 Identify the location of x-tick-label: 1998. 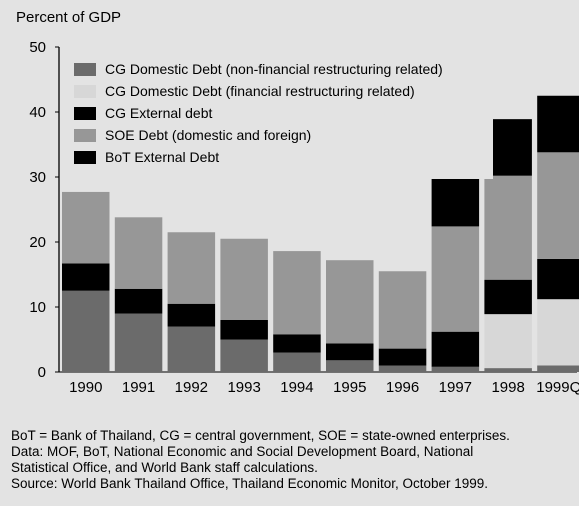
(507, 387).